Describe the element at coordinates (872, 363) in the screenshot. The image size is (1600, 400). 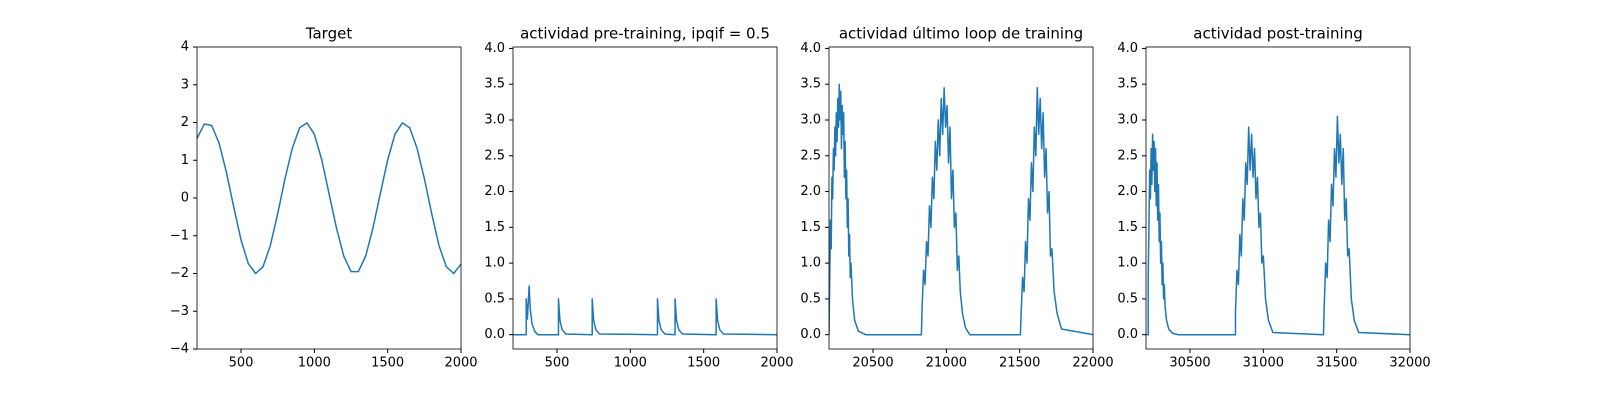
I see `x-tick-label: 20500` at that location.